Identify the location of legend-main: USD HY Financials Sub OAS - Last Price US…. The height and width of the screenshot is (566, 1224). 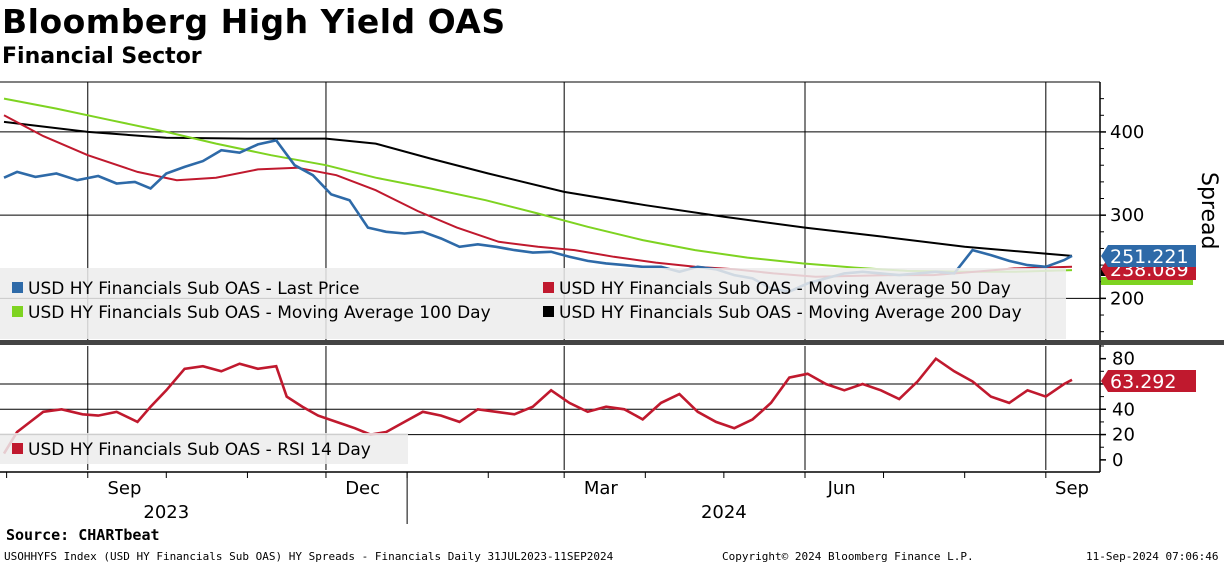
(533, 303).